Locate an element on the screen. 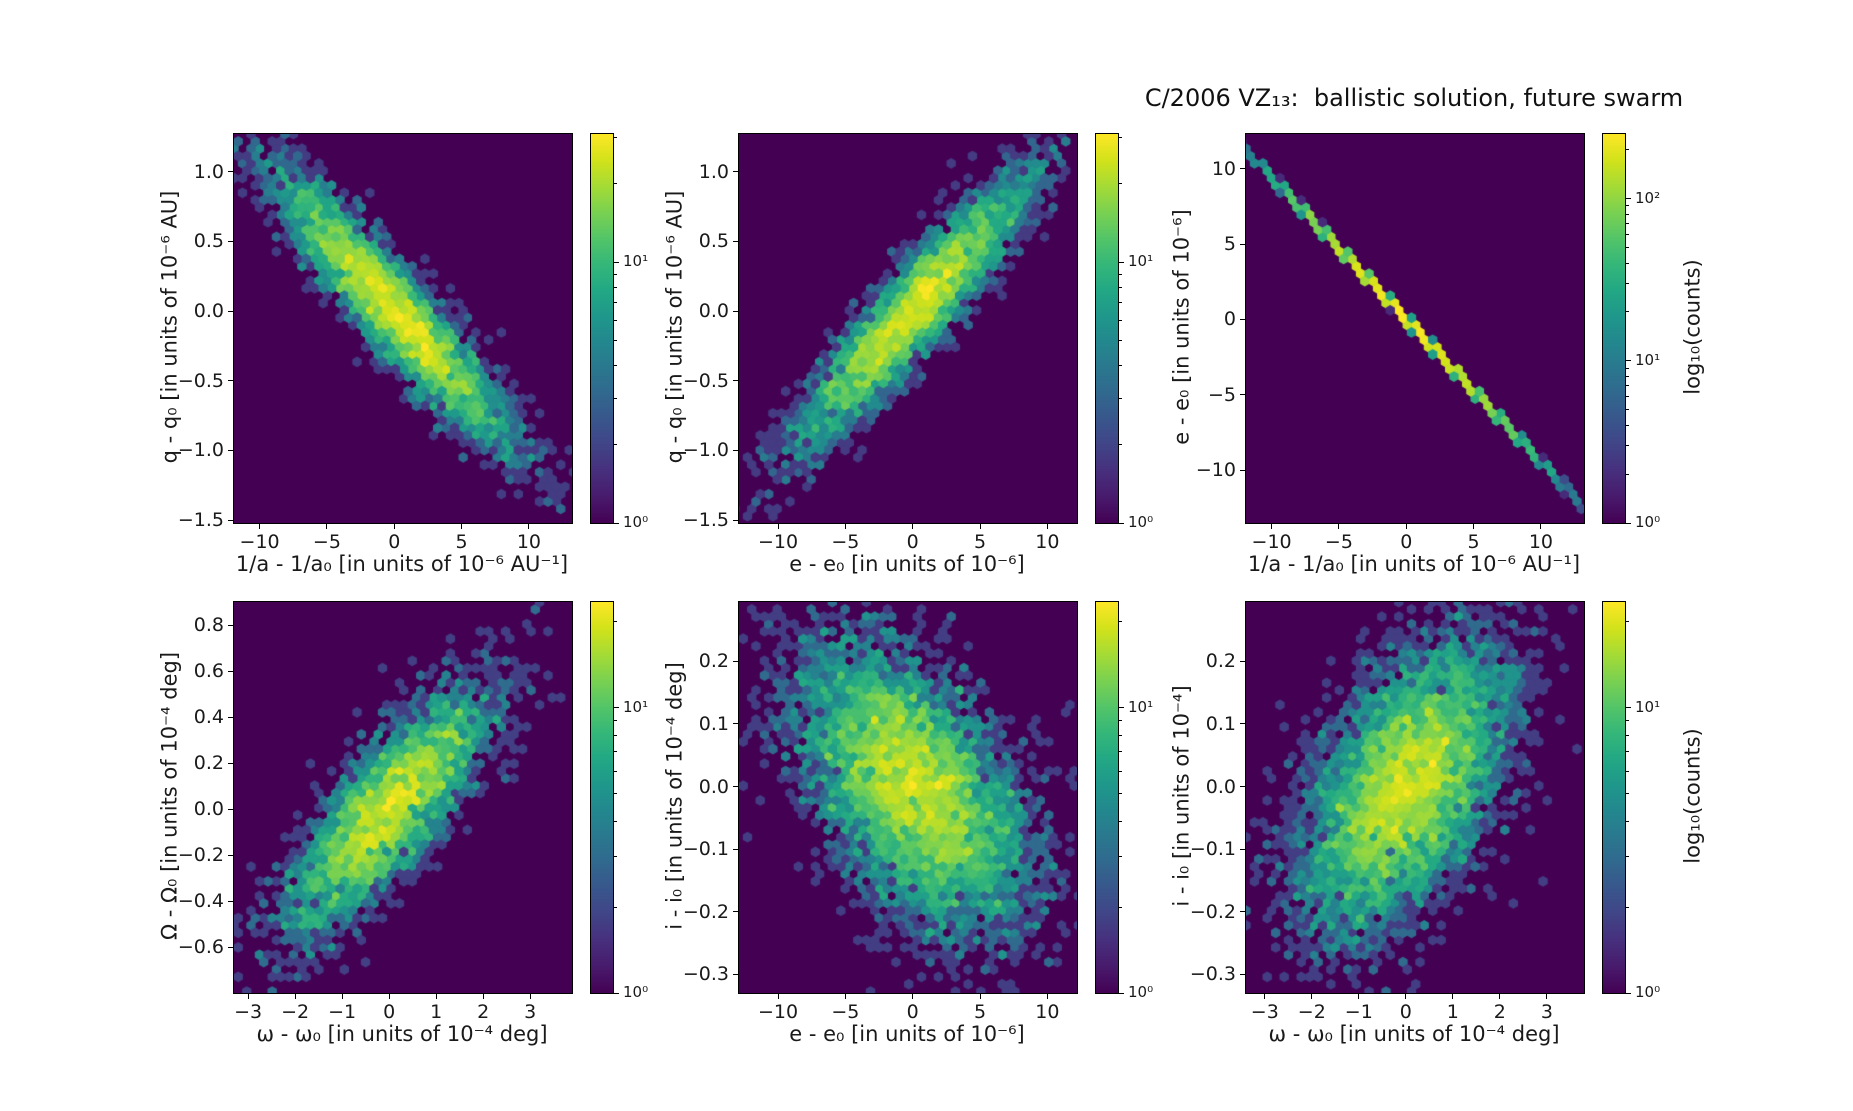  x-tick-label: 3 is located at coordinates (1546, 1012).